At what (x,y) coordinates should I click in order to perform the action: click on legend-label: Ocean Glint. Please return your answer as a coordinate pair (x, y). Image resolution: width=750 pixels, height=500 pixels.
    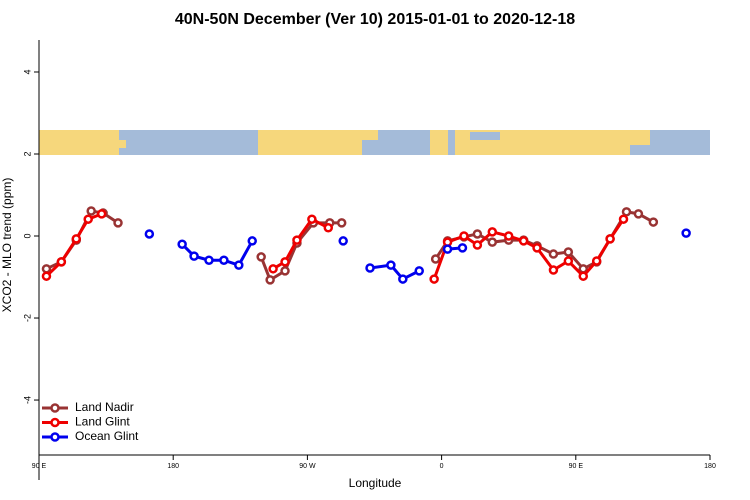
    Looking at the image, I should click on (107, 436).